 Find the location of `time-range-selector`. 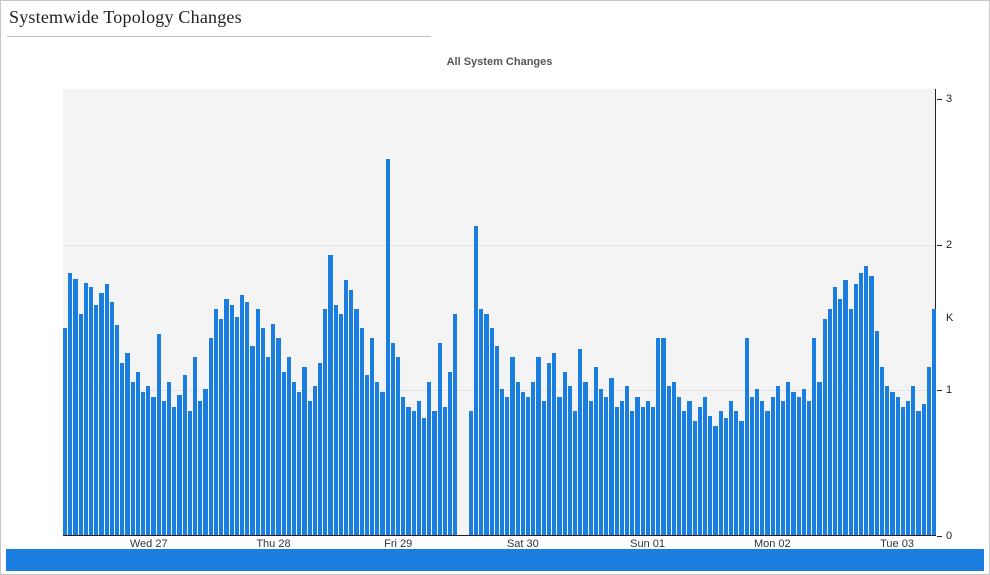

time-range-selector is located at coordinates (495, 560).